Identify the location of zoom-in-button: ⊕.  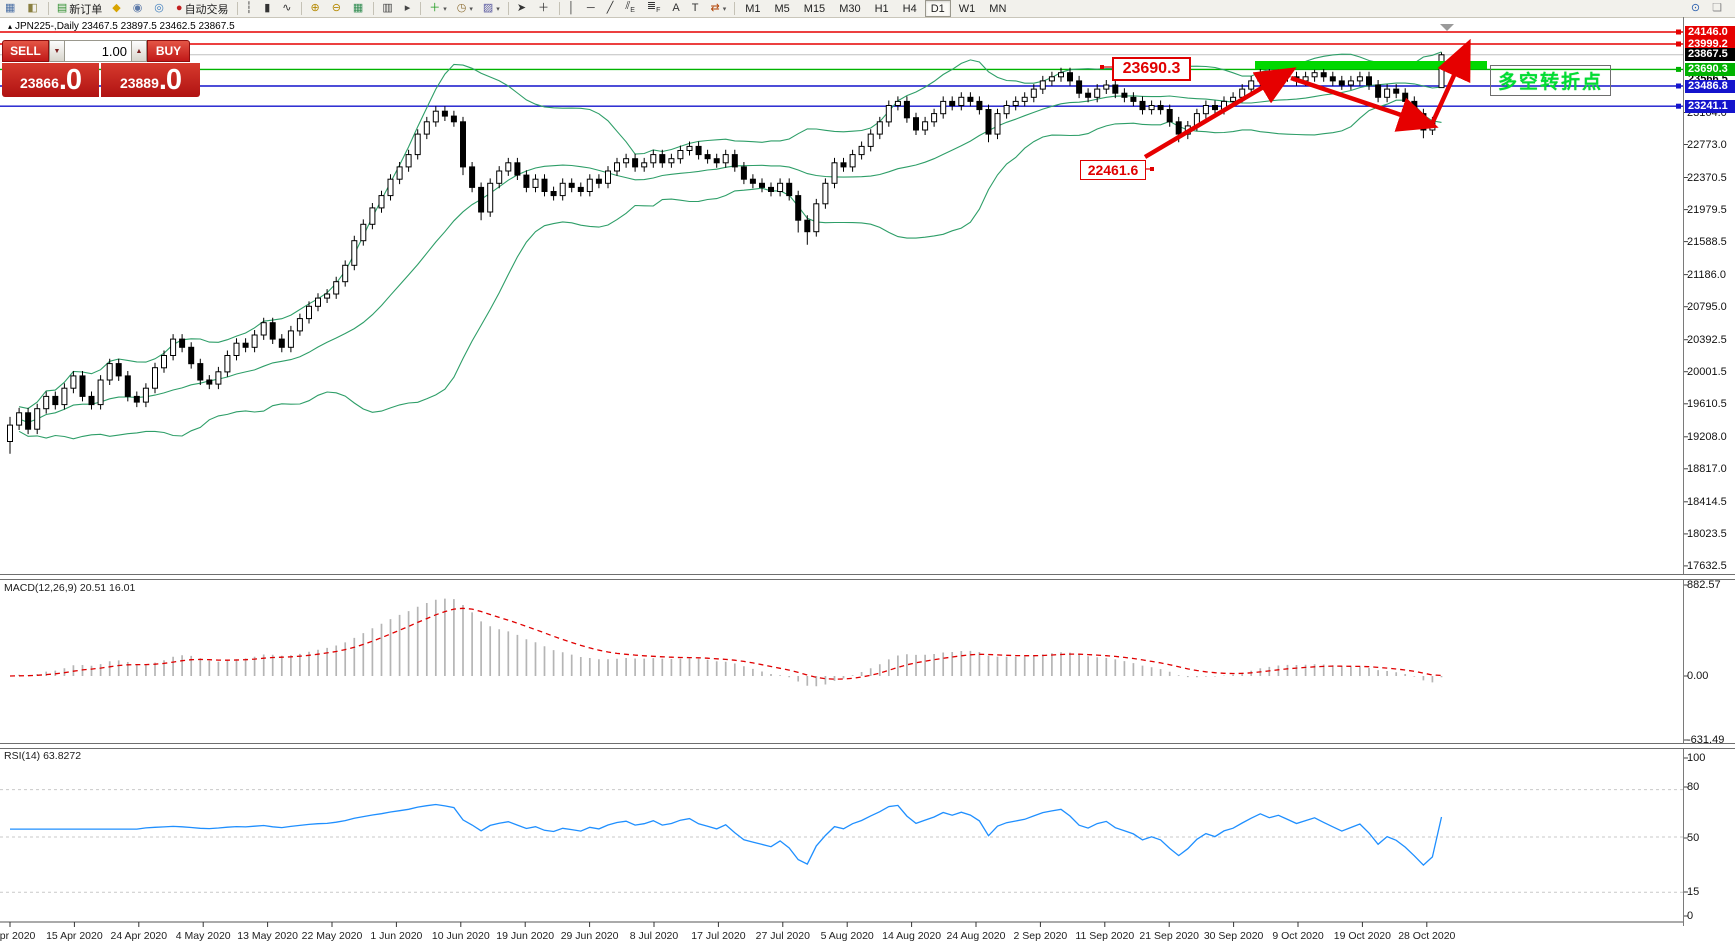
(315, 8).